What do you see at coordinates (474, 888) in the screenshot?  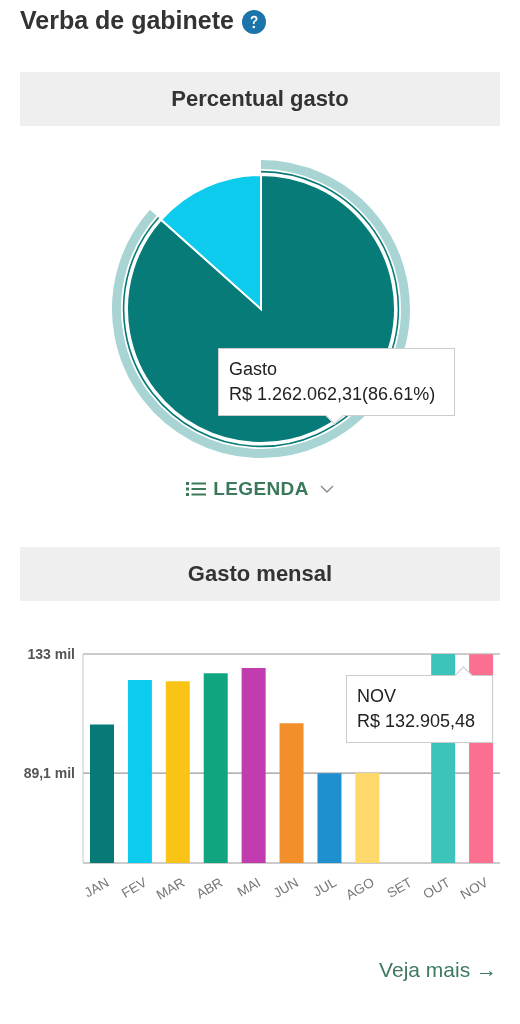 I see `x-tick-label: NOV` at bounding box center [474, 888].